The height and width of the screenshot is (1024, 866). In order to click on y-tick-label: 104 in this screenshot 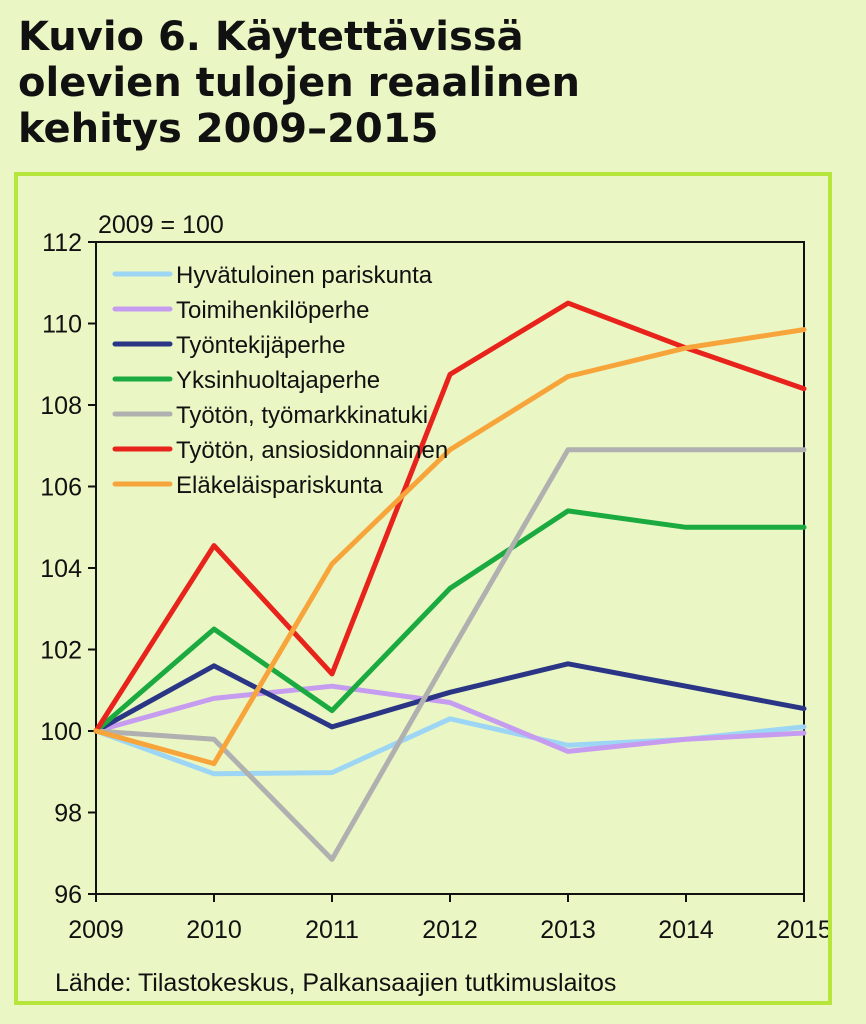, I will do `click(61, 569)`.